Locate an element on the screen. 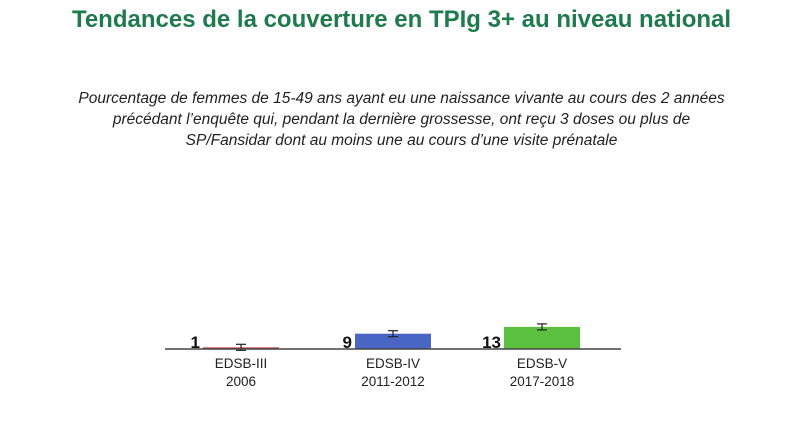 This screenshot has width=803, height=430. value-label: 9 is located at coordinates (347, 342).